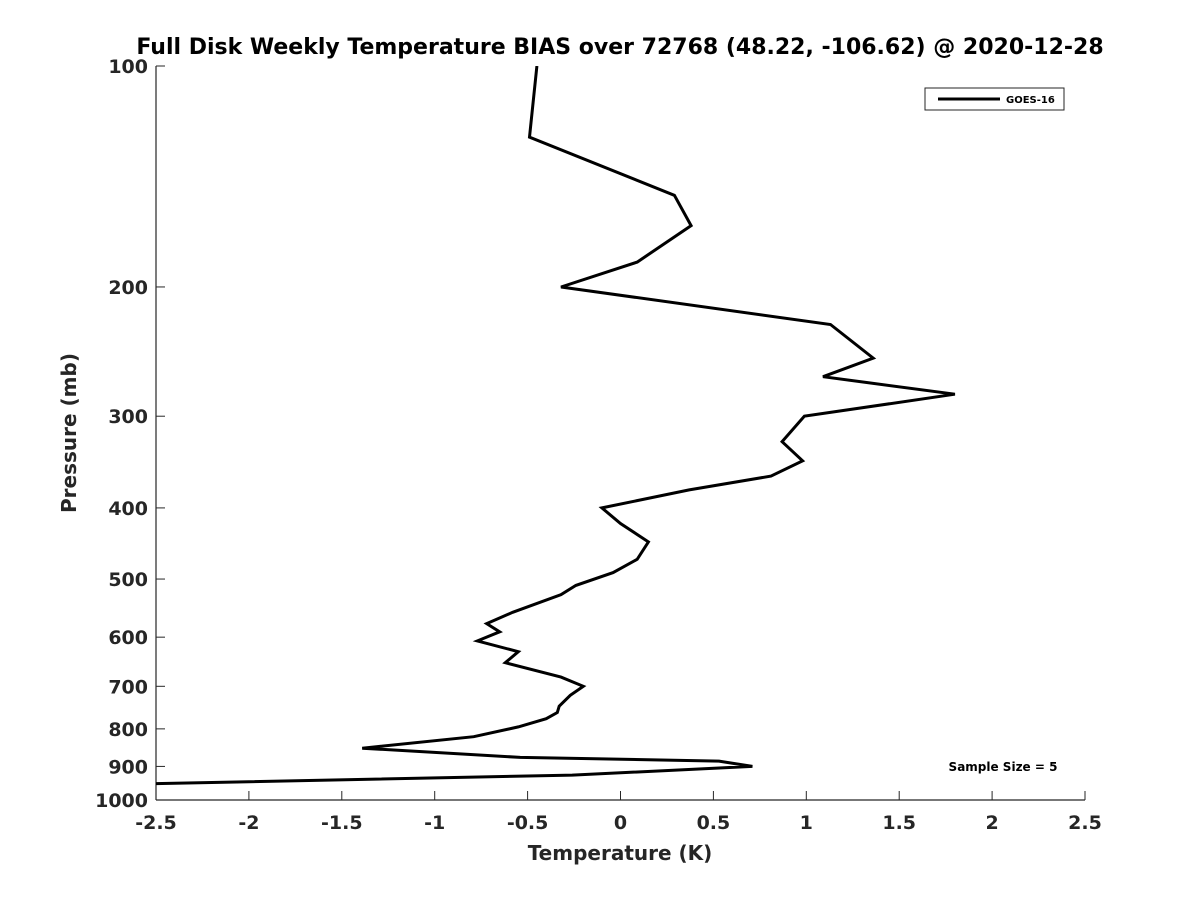 This screenshot has width=1200, height=900. Describe the element at coordinates (128, 509) in the screenshot. I see `y-tick-label: 400` at that location.